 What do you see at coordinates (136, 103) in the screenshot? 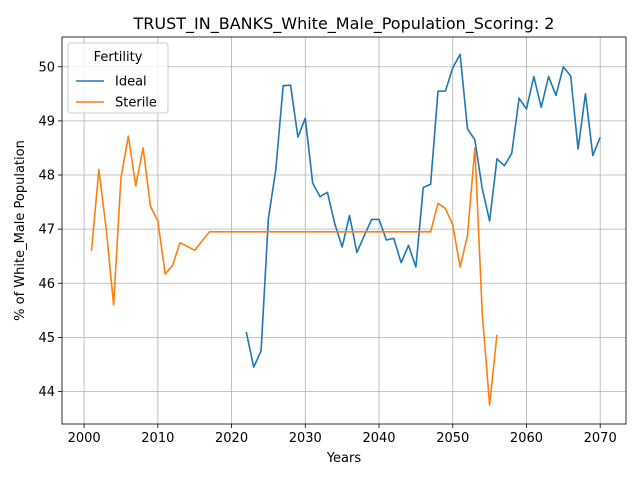
I see `legend-label-sterile: Sterile` at bounding box center [136, 103].